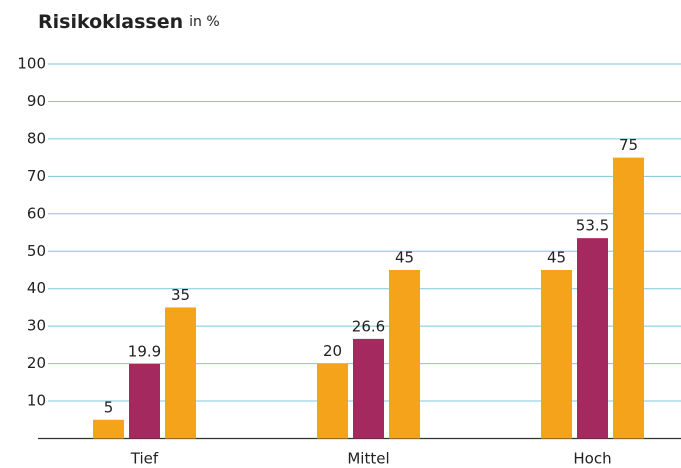 The image size is (681, 468). I want to click on title: Risikoklassen, so click(110, 22).